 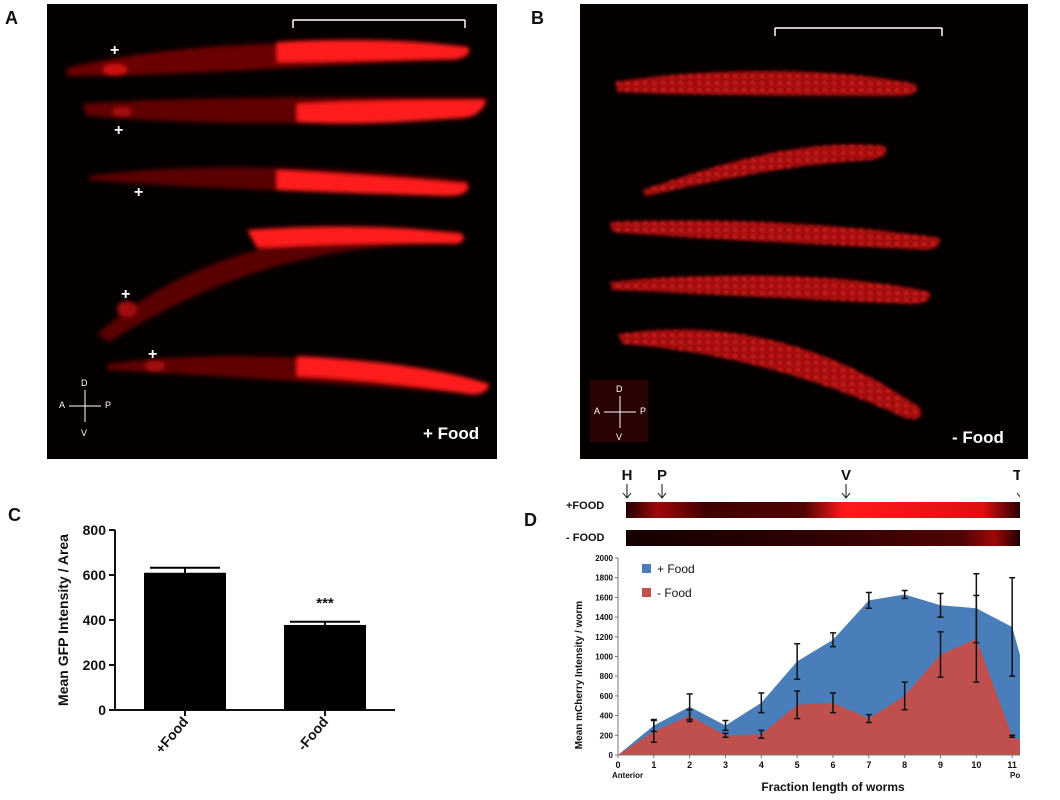 I want to click on x-tick-label: 3, so click(x=725, y=765).